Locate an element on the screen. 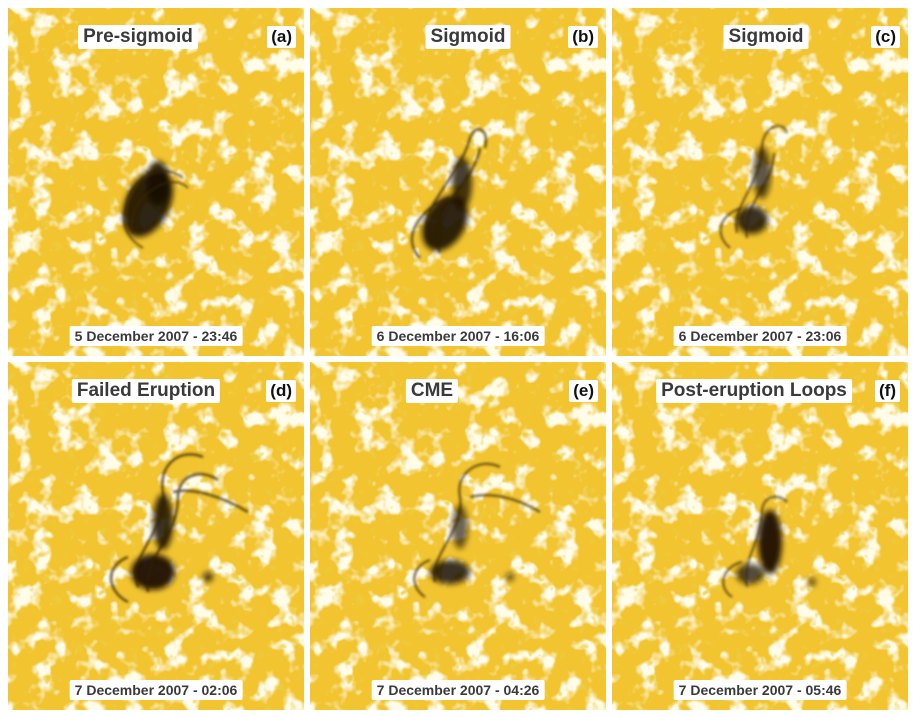  panel-date: 6 December 2007 - 23:06 is located at coordinates (760, 336).